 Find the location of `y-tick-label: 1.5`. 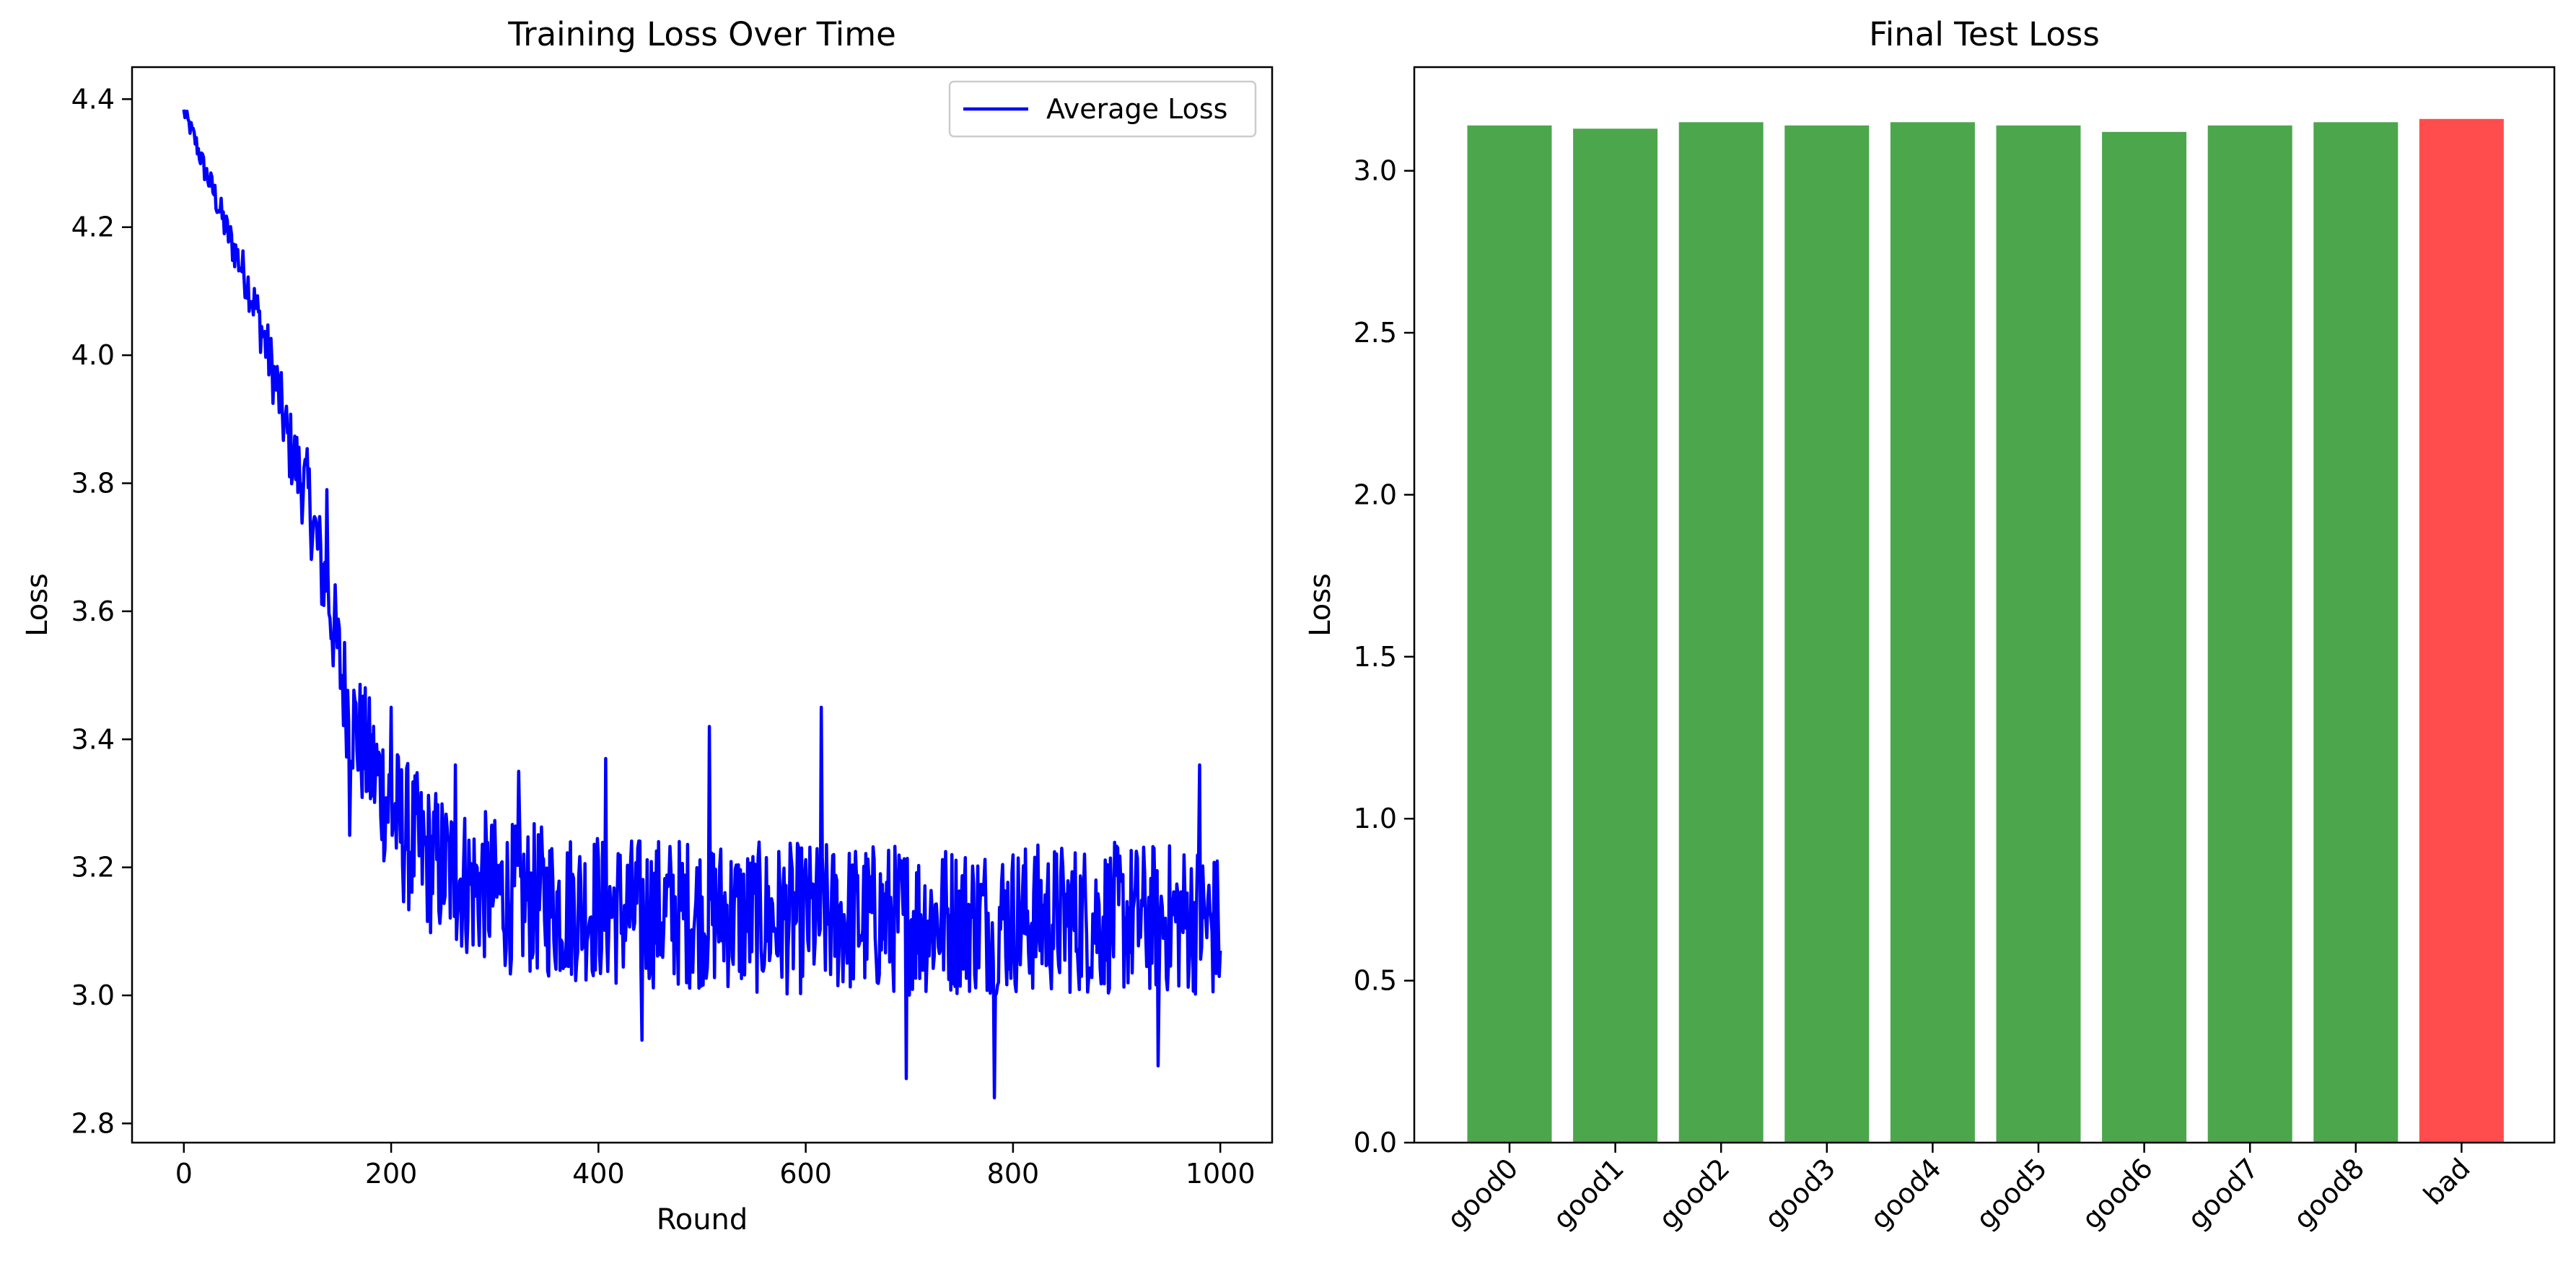

y-tick-label: 1.5 is located at coordinates (1375, 657).